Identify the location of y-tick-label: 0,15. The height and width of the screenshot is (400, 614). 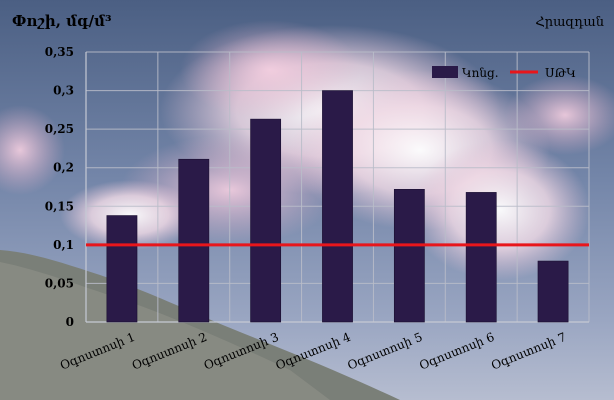
(59, 206).